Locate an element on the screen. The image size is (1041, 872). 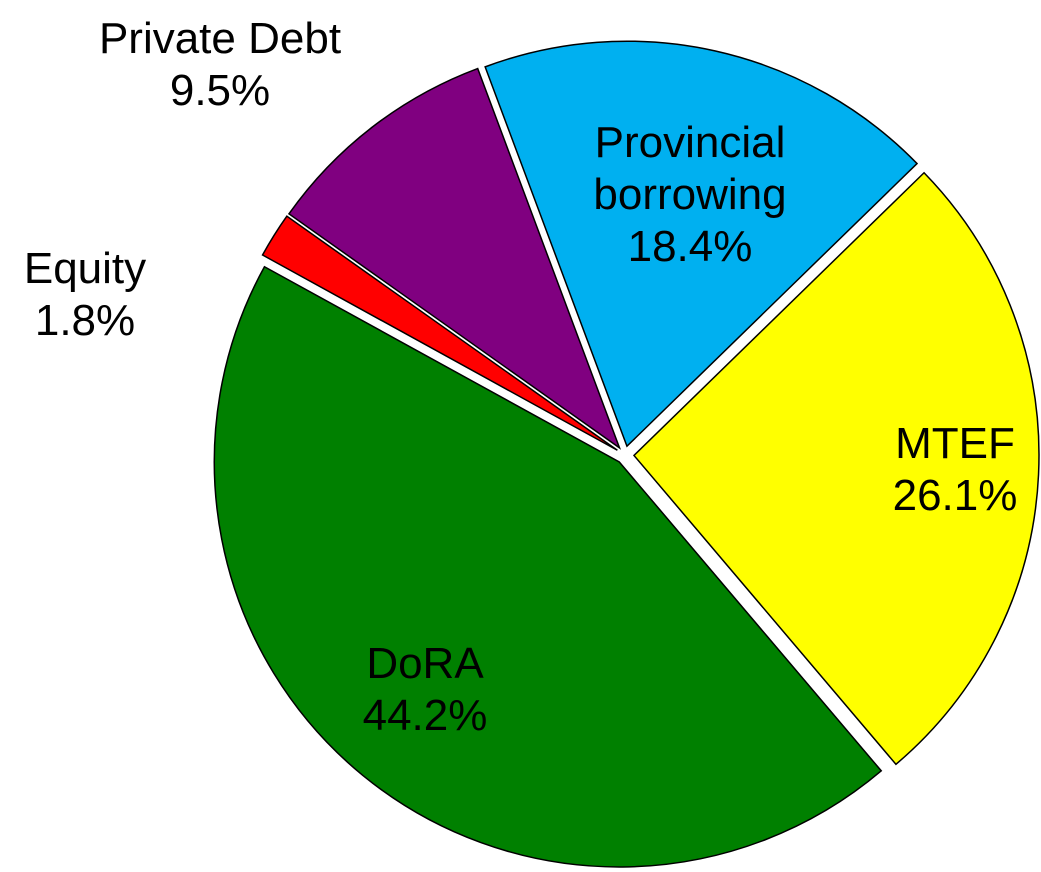
value-label: 44.2% is located at coordinates (425, 715).